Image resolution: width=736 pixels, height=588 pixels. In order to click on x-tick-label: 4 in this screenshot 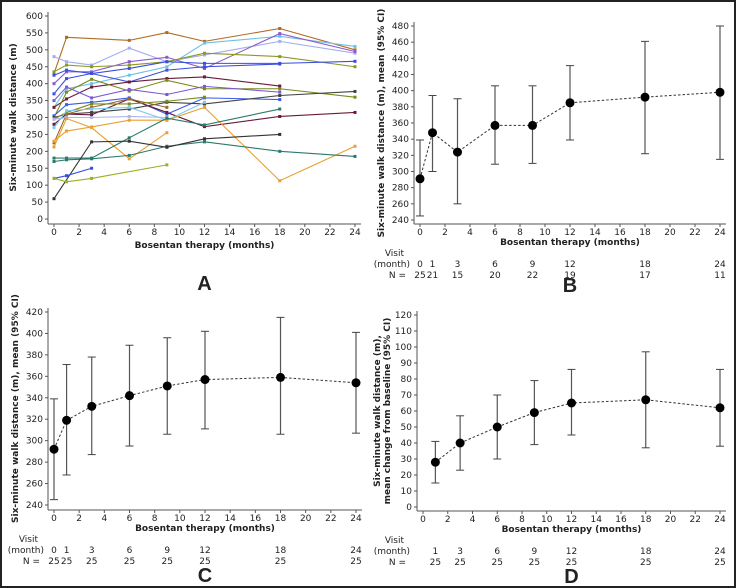, I will do `click(104, 519)`.